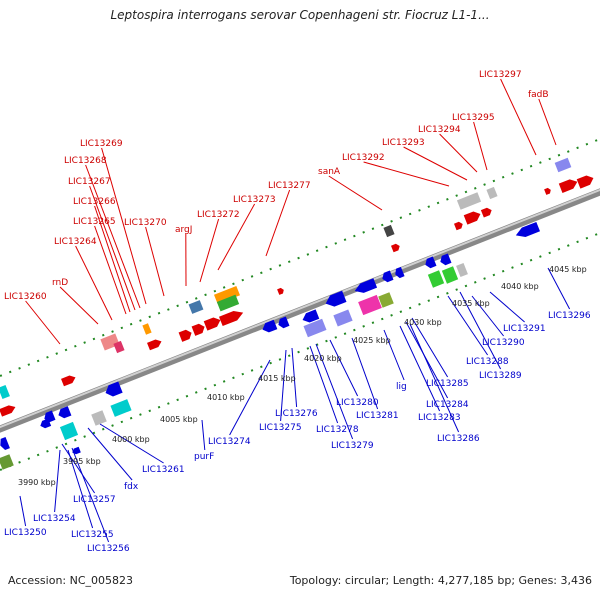  Describe the element at coordinates (337, 430) in the screenshot. I see `gene-label-lic13278: LIC13278` at that location.